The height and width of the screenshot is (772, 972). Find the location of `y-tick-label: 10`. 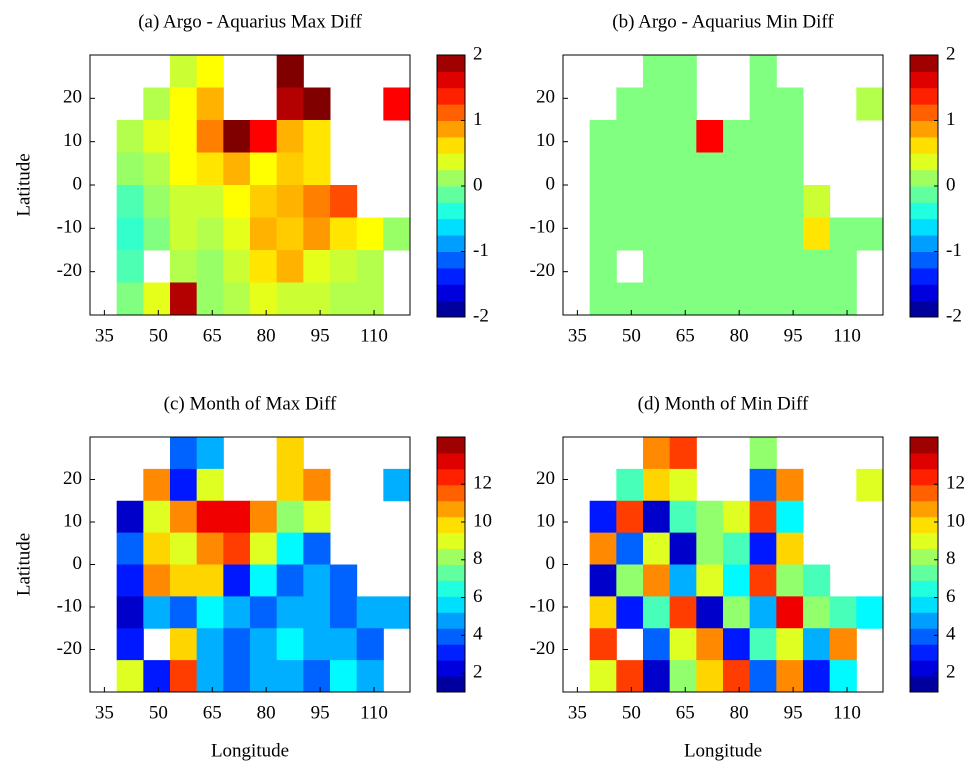

y-tick-label: 10 is located at coordinates (545, 520).